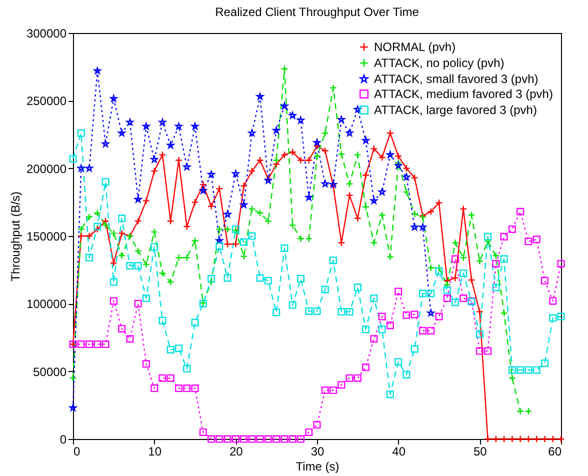 The image size is (588, 476). What do you see at coordinates (463, 94) in the screenshot?
I see `legend-label: ATTACK, medium favored 3 (pvh)` at bounding box center [463, 94].